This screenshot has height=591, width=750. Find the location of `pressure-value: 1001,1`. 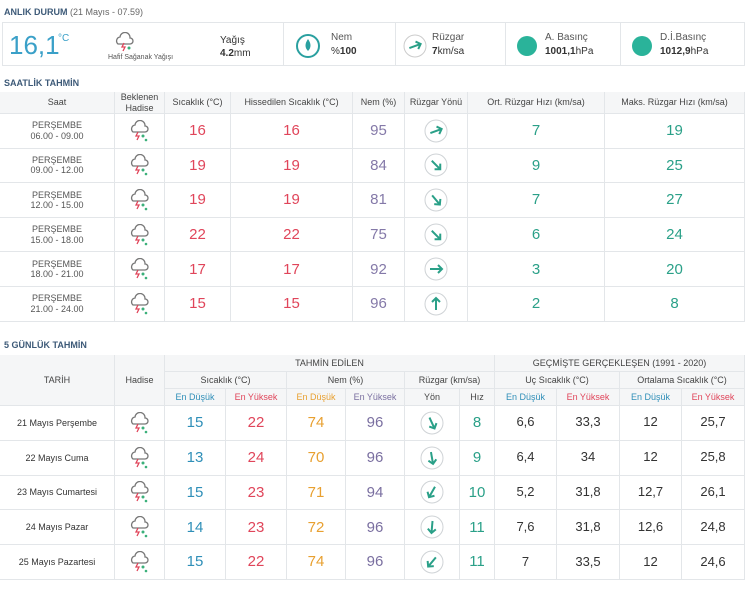

pressure-value: 1001,1 is located at coordinates (560, 51).